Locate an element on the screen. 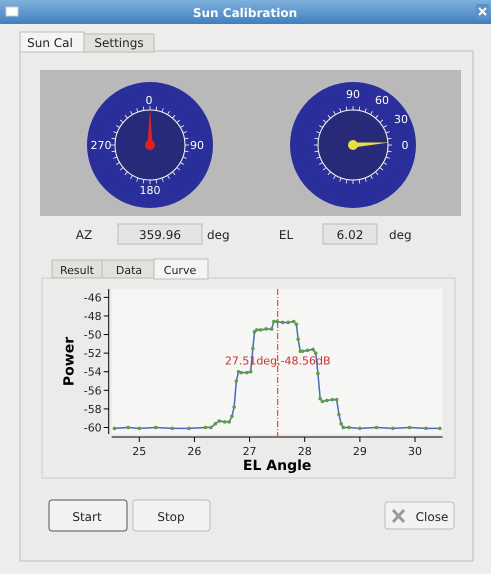 The width and height of the screenshot is (491, 574). x-tick-label: 28 is located at coordinates (305, 451).